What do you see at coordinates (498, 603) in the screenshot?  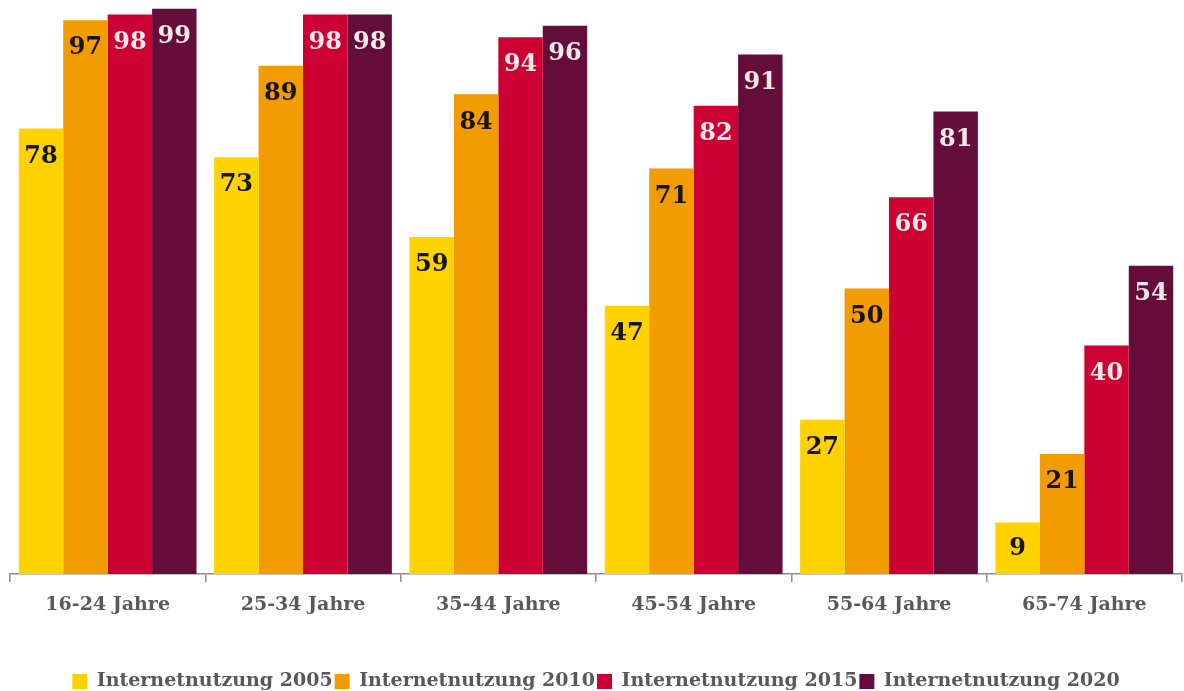 I see `x-tick-label: 35-44 Jahre` at bounding box center [498, 603].